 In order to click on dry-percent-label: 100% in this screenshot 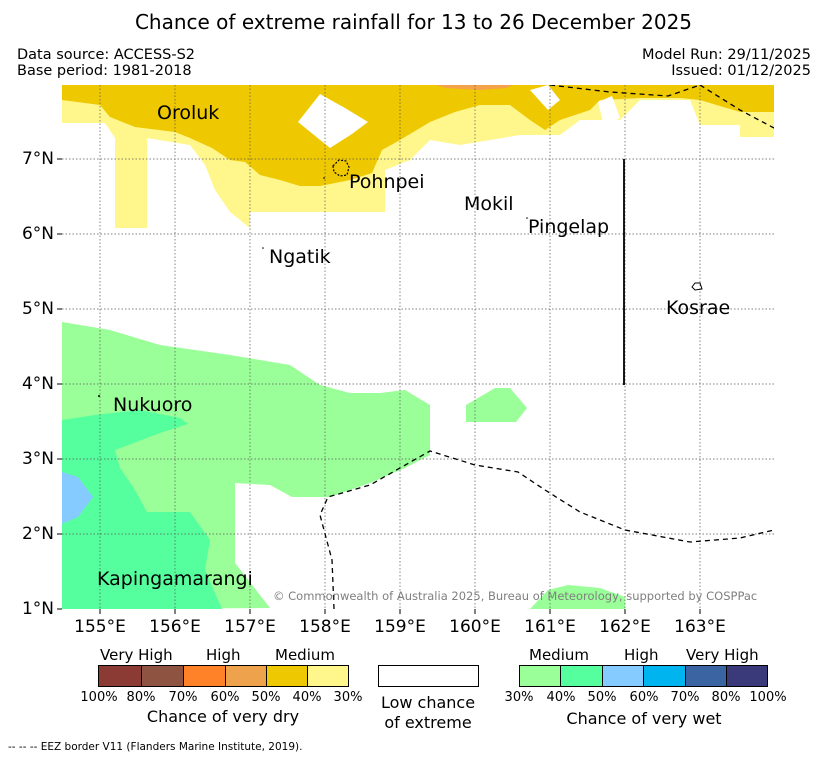, I will do `click(99, 697)`.